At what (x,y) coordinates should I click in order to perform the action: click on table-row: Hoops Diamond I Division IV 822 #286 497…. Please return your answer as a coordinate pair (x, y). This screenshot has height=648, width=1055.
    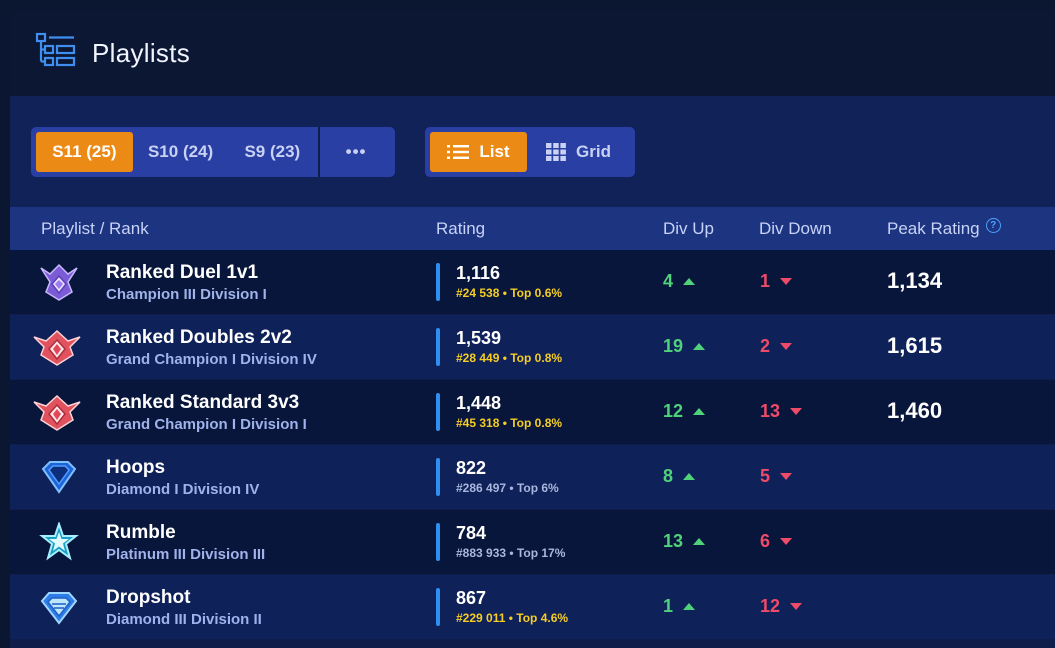
    Looking at the image, I should click on (532, 477).